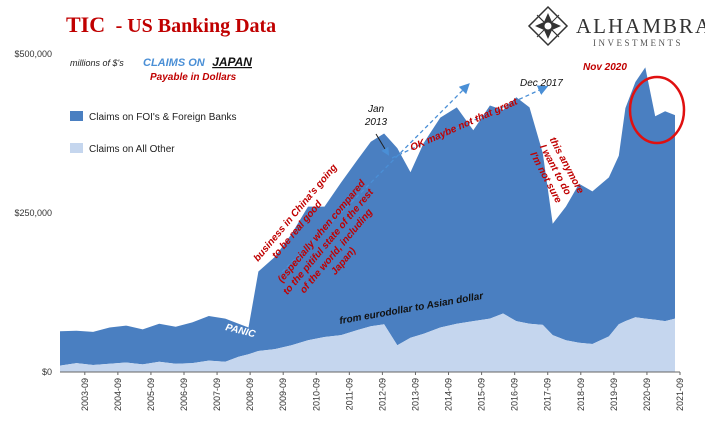 Image resolution: width=705 pixels, height=441 pixels. I want to click on annotation-jan: Jan, so click(376, 109).